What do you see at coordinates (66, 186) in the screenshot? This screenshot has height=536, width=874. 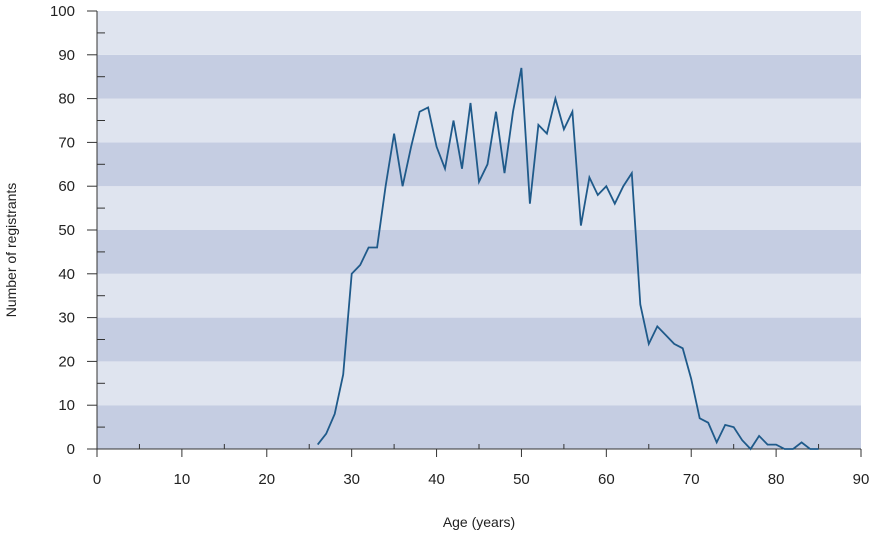 I see `y-tick-label-60: 60` at bounding box center [66, 186].